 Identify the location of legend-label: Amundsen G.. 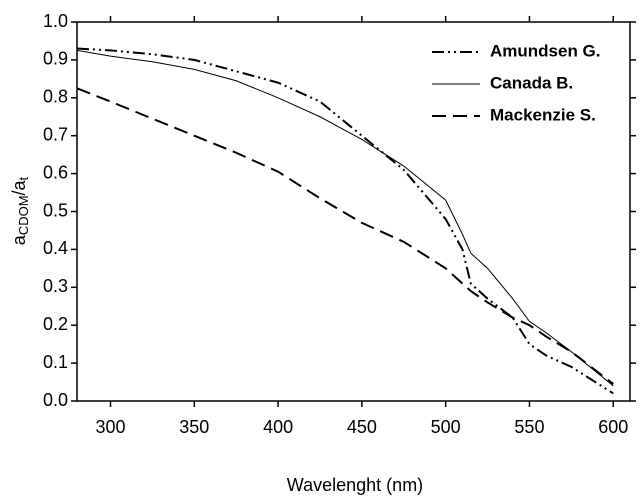
(545, 50).